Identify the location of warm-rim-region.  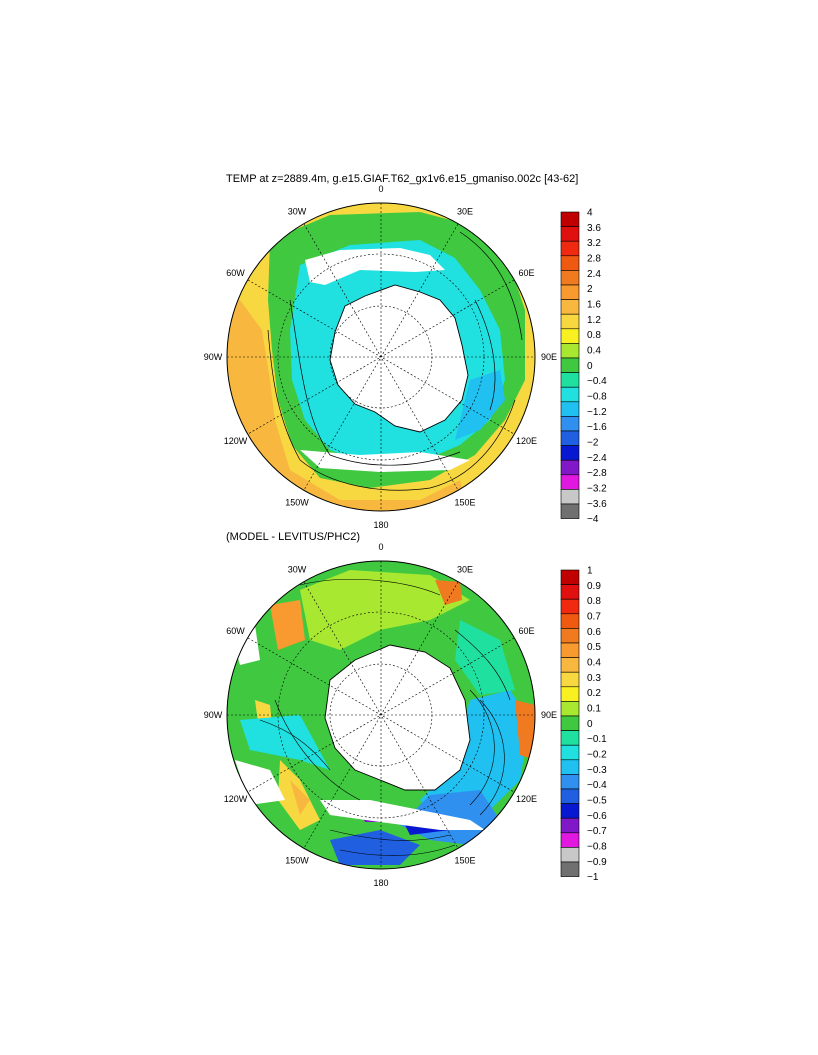
(348, 405).